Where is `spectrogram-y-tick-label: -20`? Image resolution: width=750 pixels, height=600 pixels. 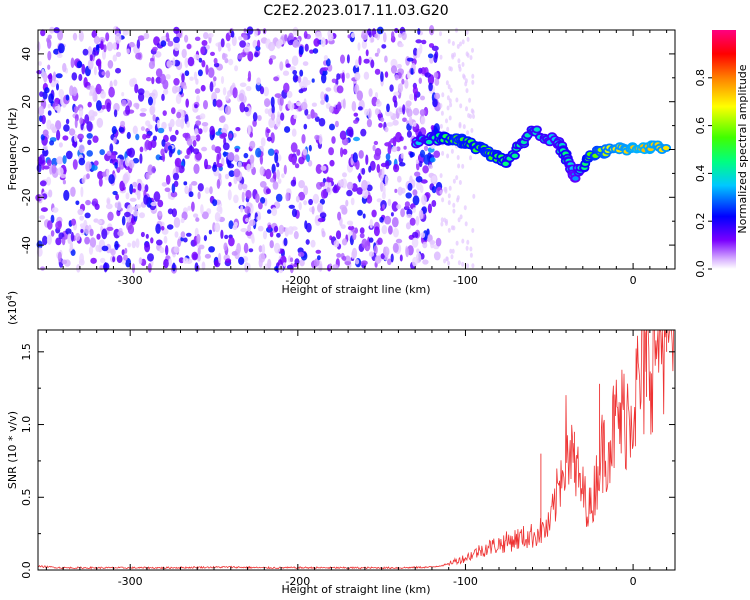
spectrogram-y-tick-label: -20 is located at coordinates (26, 197).